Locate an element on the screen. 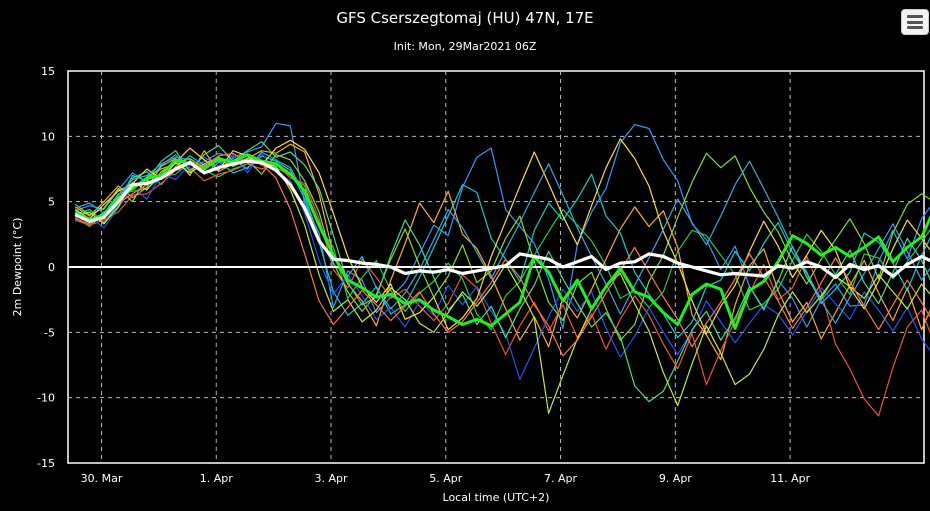  x-tick-label: 7. Apr is located at coordinates (560, 478).